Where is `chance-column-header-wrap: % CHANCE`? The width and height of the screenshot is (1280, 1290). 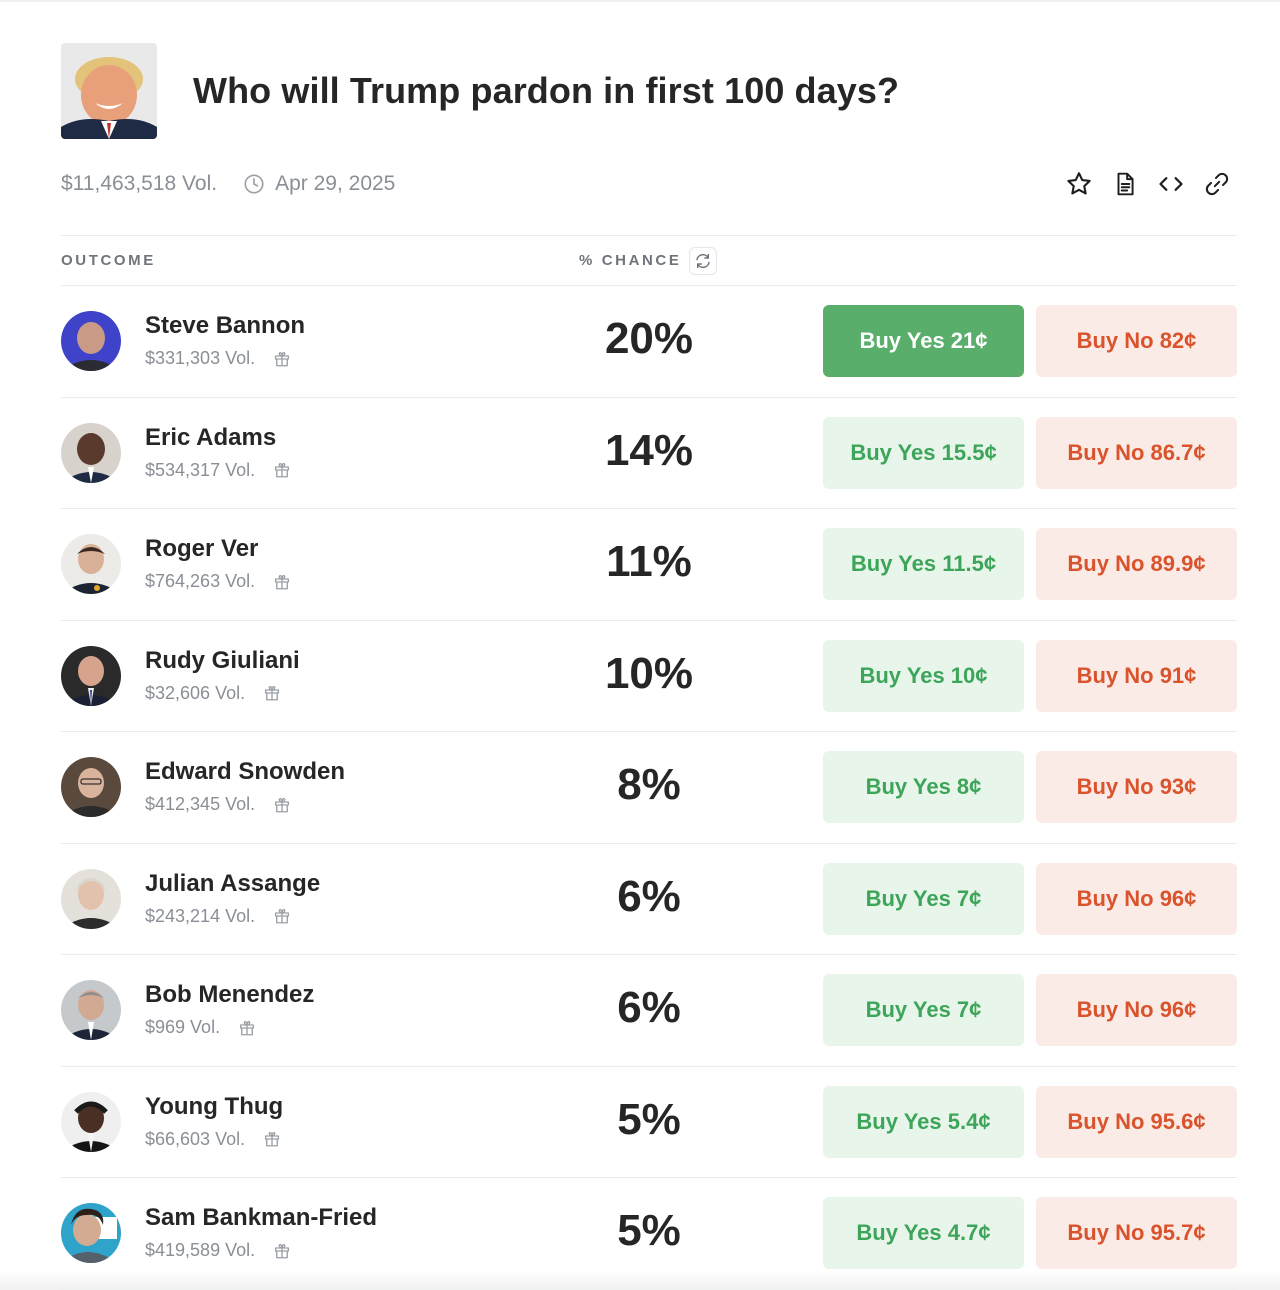
chance-column-header-wrap: % CHANCE is located at coordinates (648, 260).